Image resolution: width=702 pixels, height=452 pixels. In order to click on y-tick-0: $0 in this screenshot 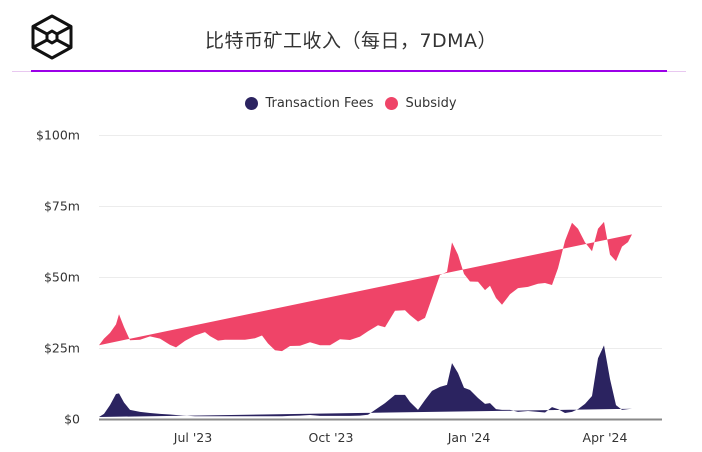, I will do `click(72, 419)`.